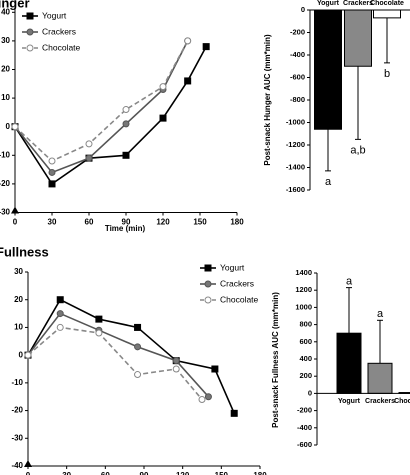 Image resolution: width=410 pixels, height=475 pixels. What do you see at coordinates (5, 11) in the screenshot?
I see `y-tick-label: 40` at bounding box center [5, 11].